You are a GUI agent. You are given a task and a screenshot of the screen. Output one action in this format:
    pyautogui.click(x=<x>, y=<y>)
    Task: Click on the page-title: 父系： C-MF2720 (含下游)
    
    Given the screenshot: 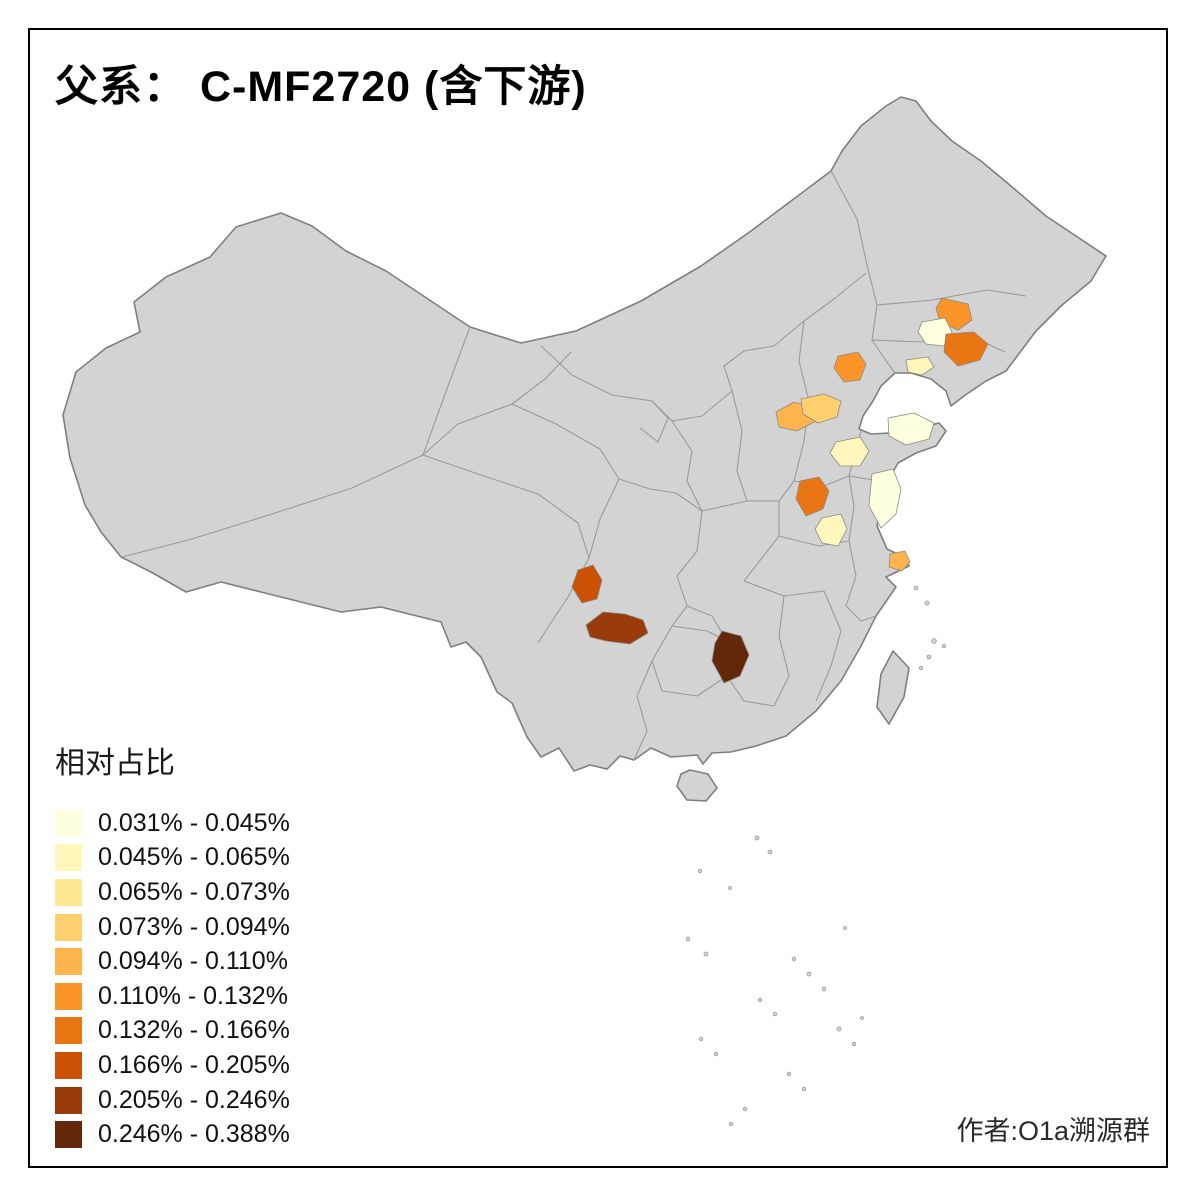 What is the action you would take?
    pyautogui.click(x=321, y=87)
    